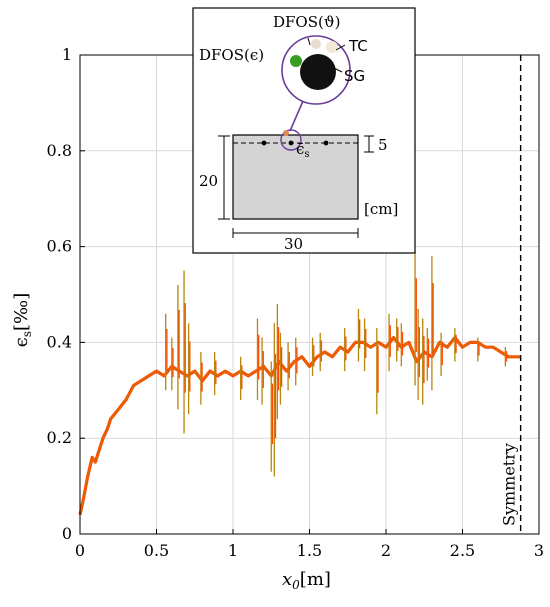 Image resolution: width=550 pixels, height=607 pixels. Describe the element at coordinates (318, 72) in the screenshot. I see `strain-gauge-marker` at that location.